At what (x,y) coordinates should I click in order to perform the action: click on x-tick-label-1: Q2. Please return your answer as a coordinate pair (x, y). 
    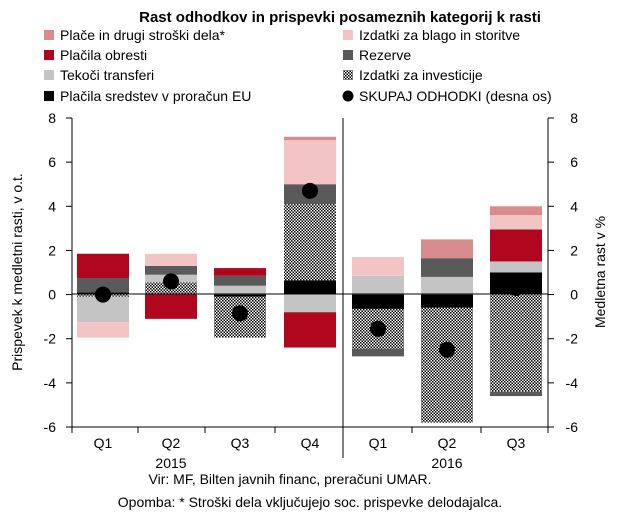
    Looking at the image, I should click on (171, 443).